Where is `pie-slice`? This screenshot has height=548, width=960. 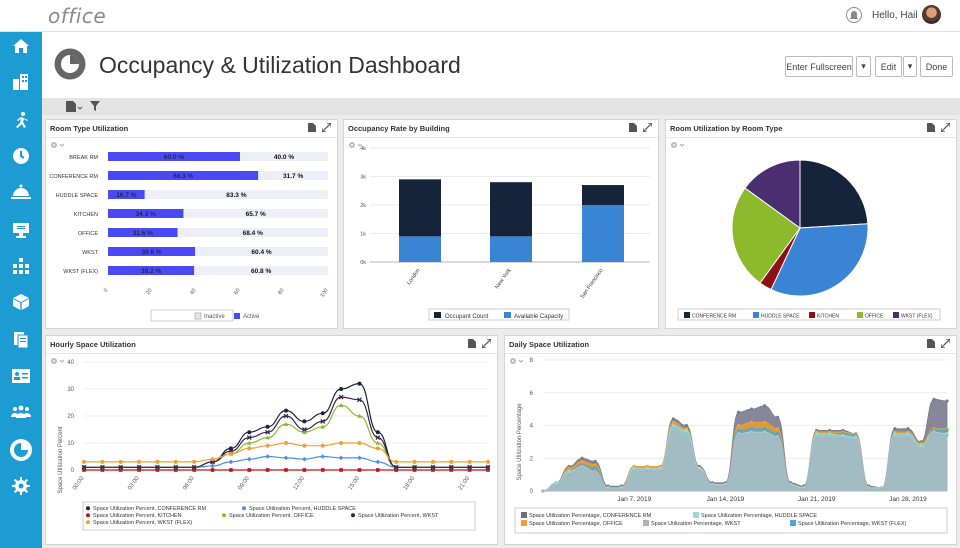 pie-slice is located at coordinates (772, 194).